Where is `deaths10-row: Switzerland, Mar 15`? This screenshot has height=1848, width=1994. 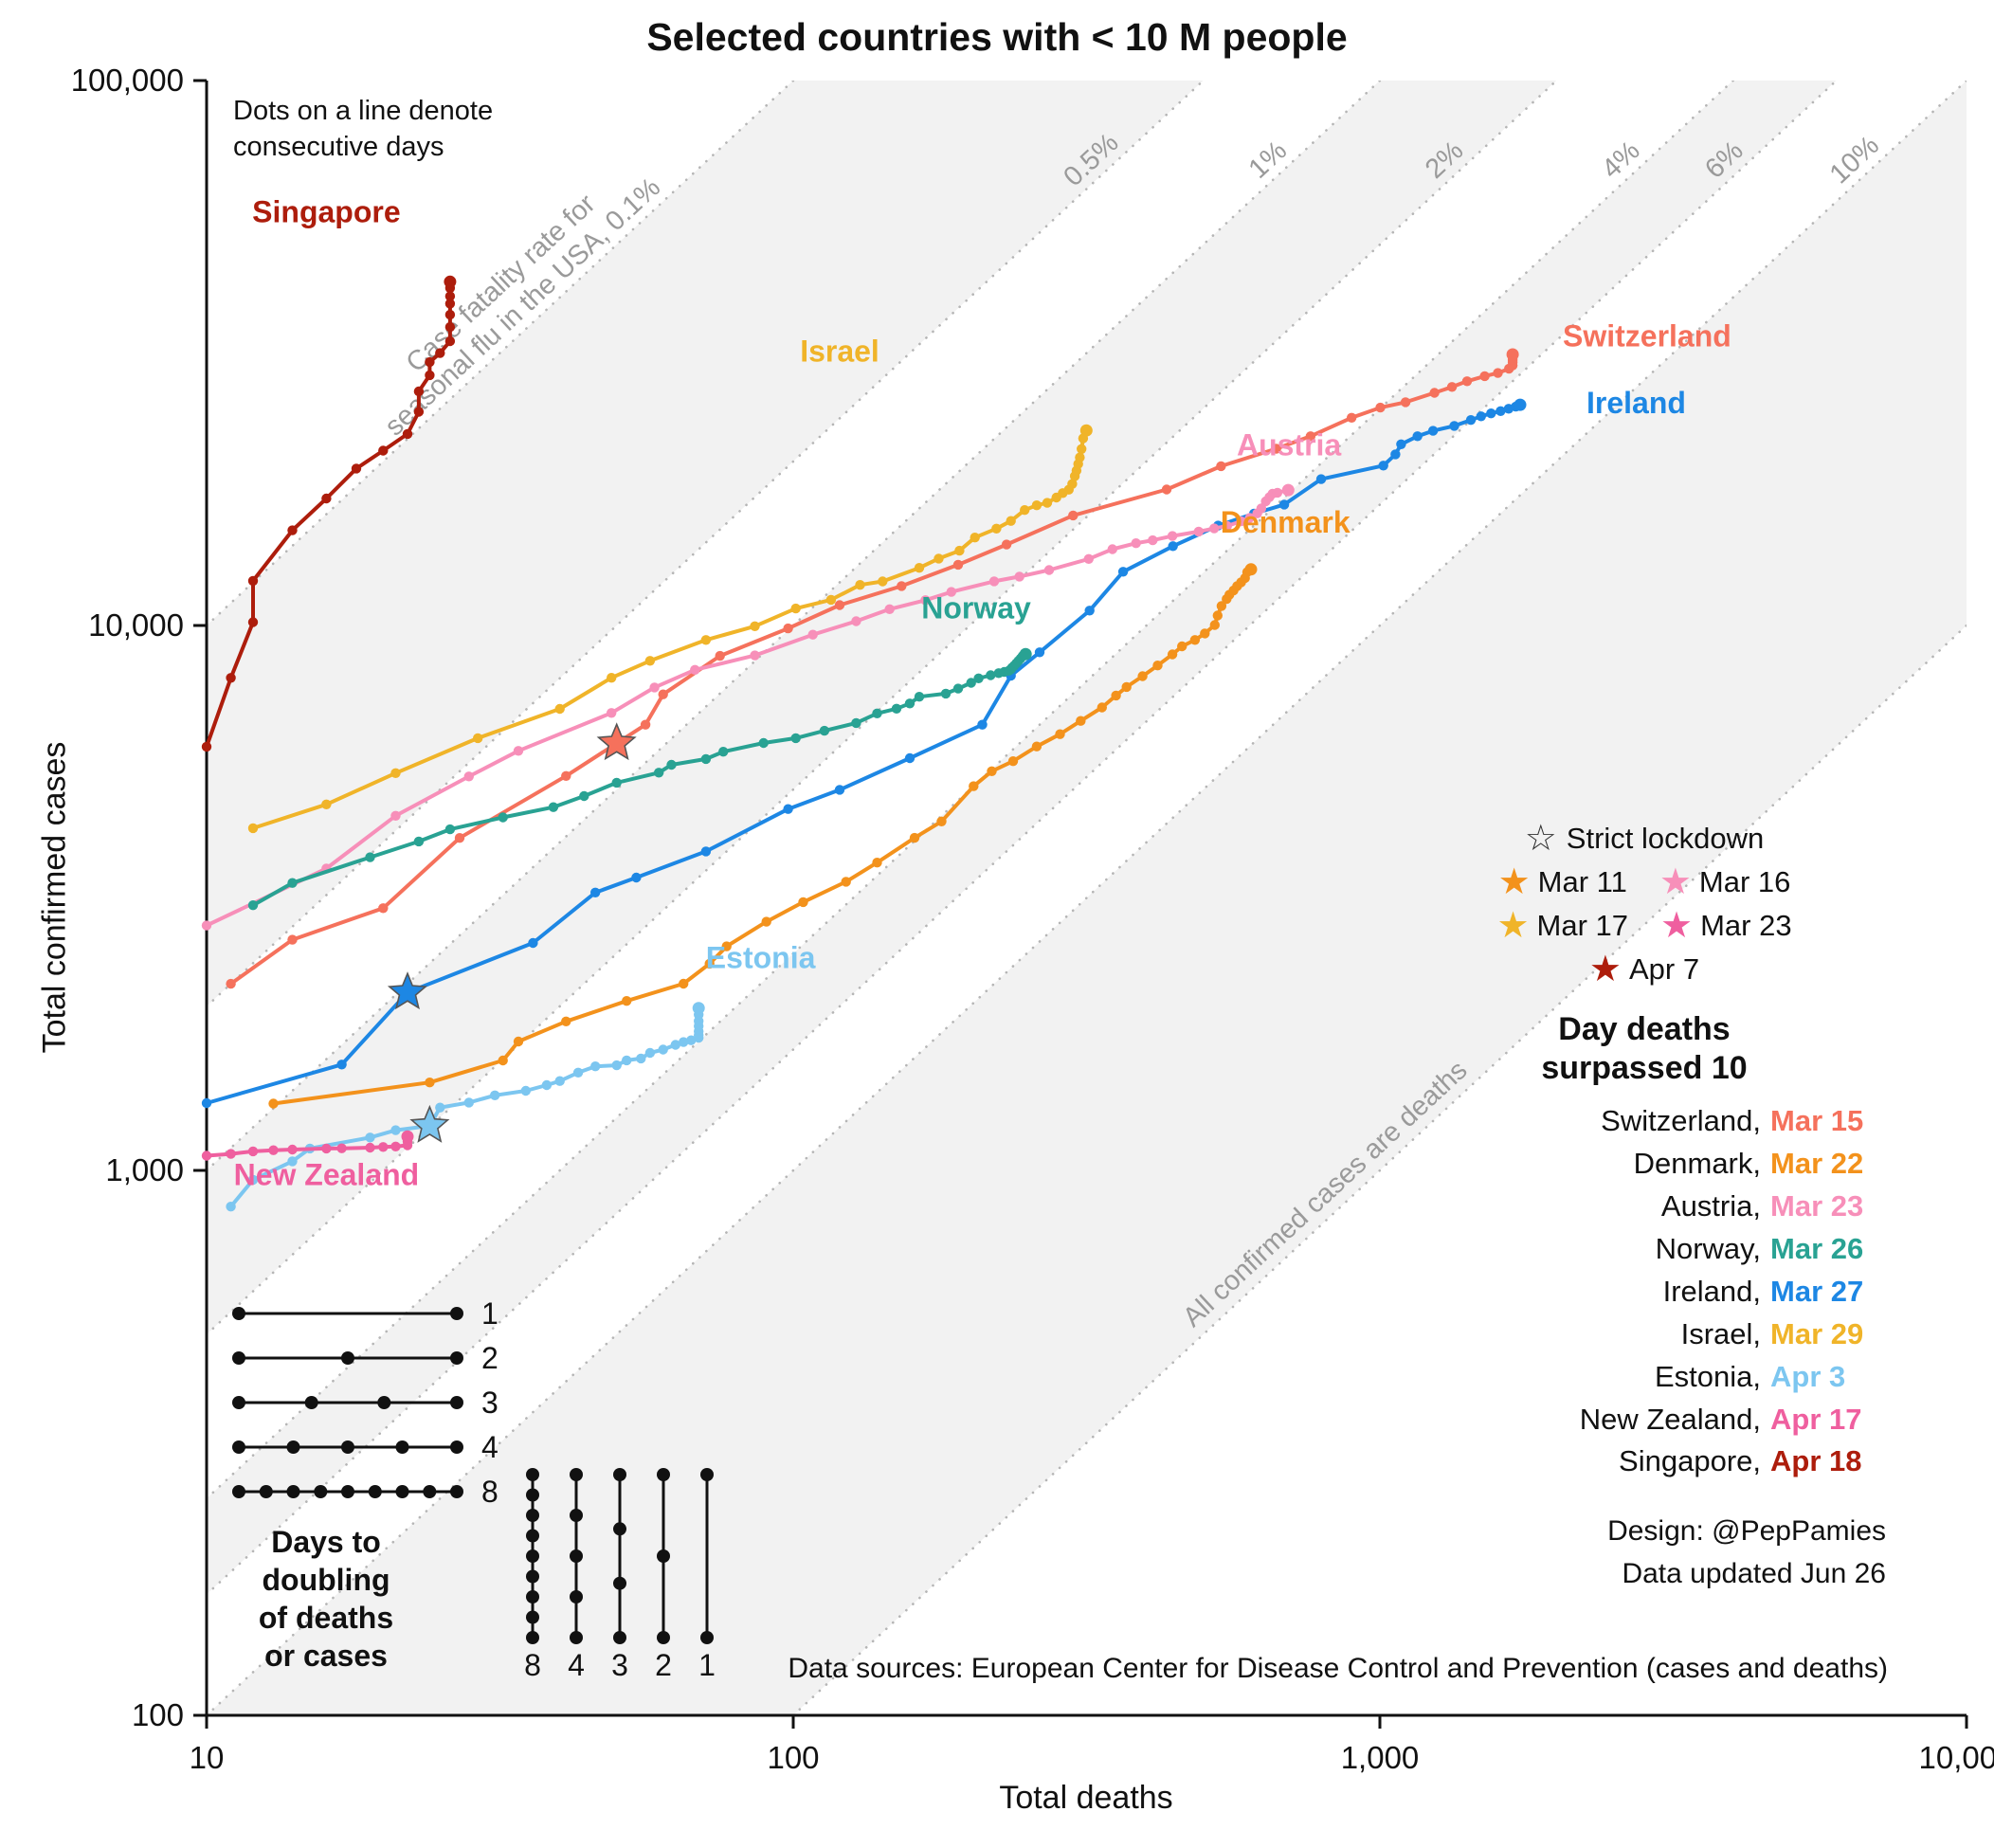
deaths10-row: Switzerland, Mar 15 is located at coordinates (1644, 1122).